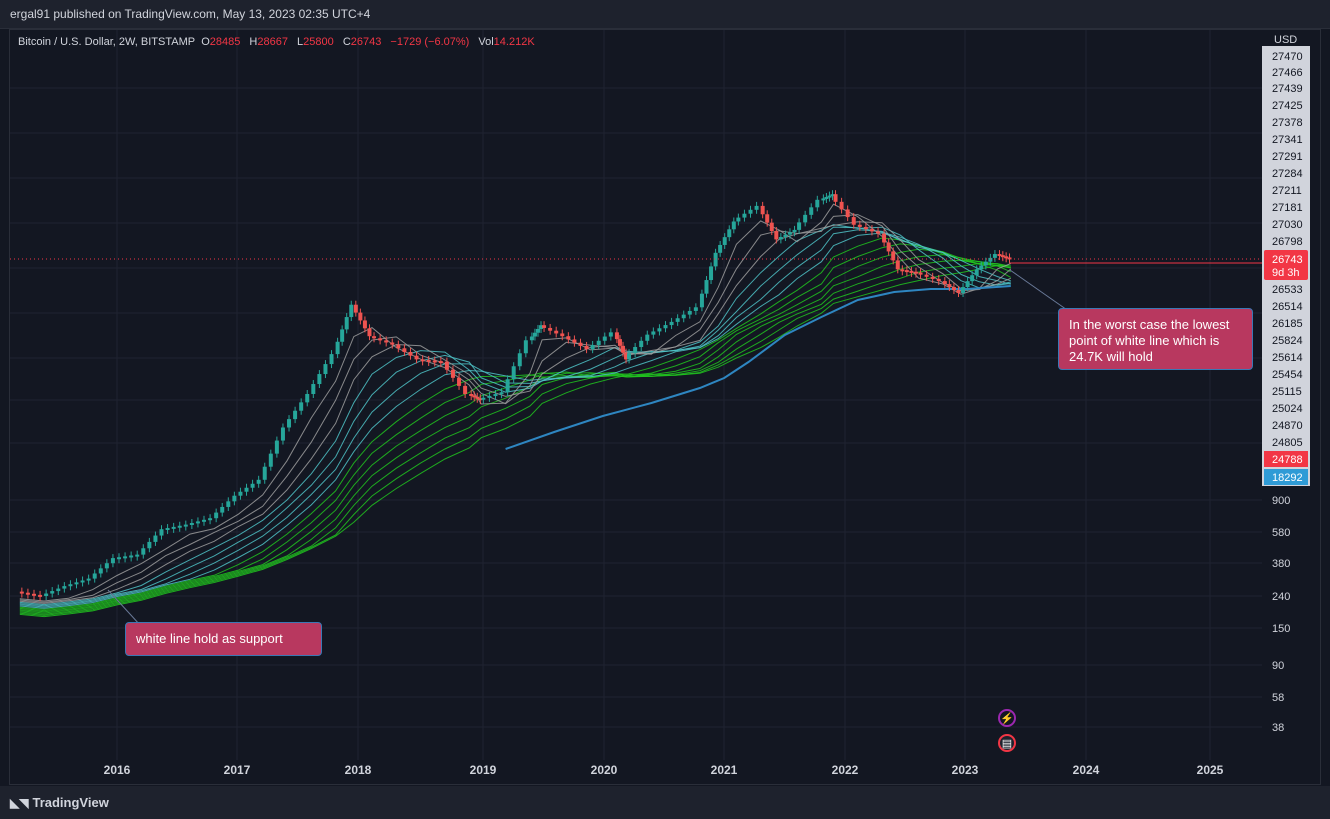 The width and height of the screenshot is (1330, 819). Describe the element at coordinates (358, 770) in the screenshot. I see `time-axis-label: 2018` at that location.